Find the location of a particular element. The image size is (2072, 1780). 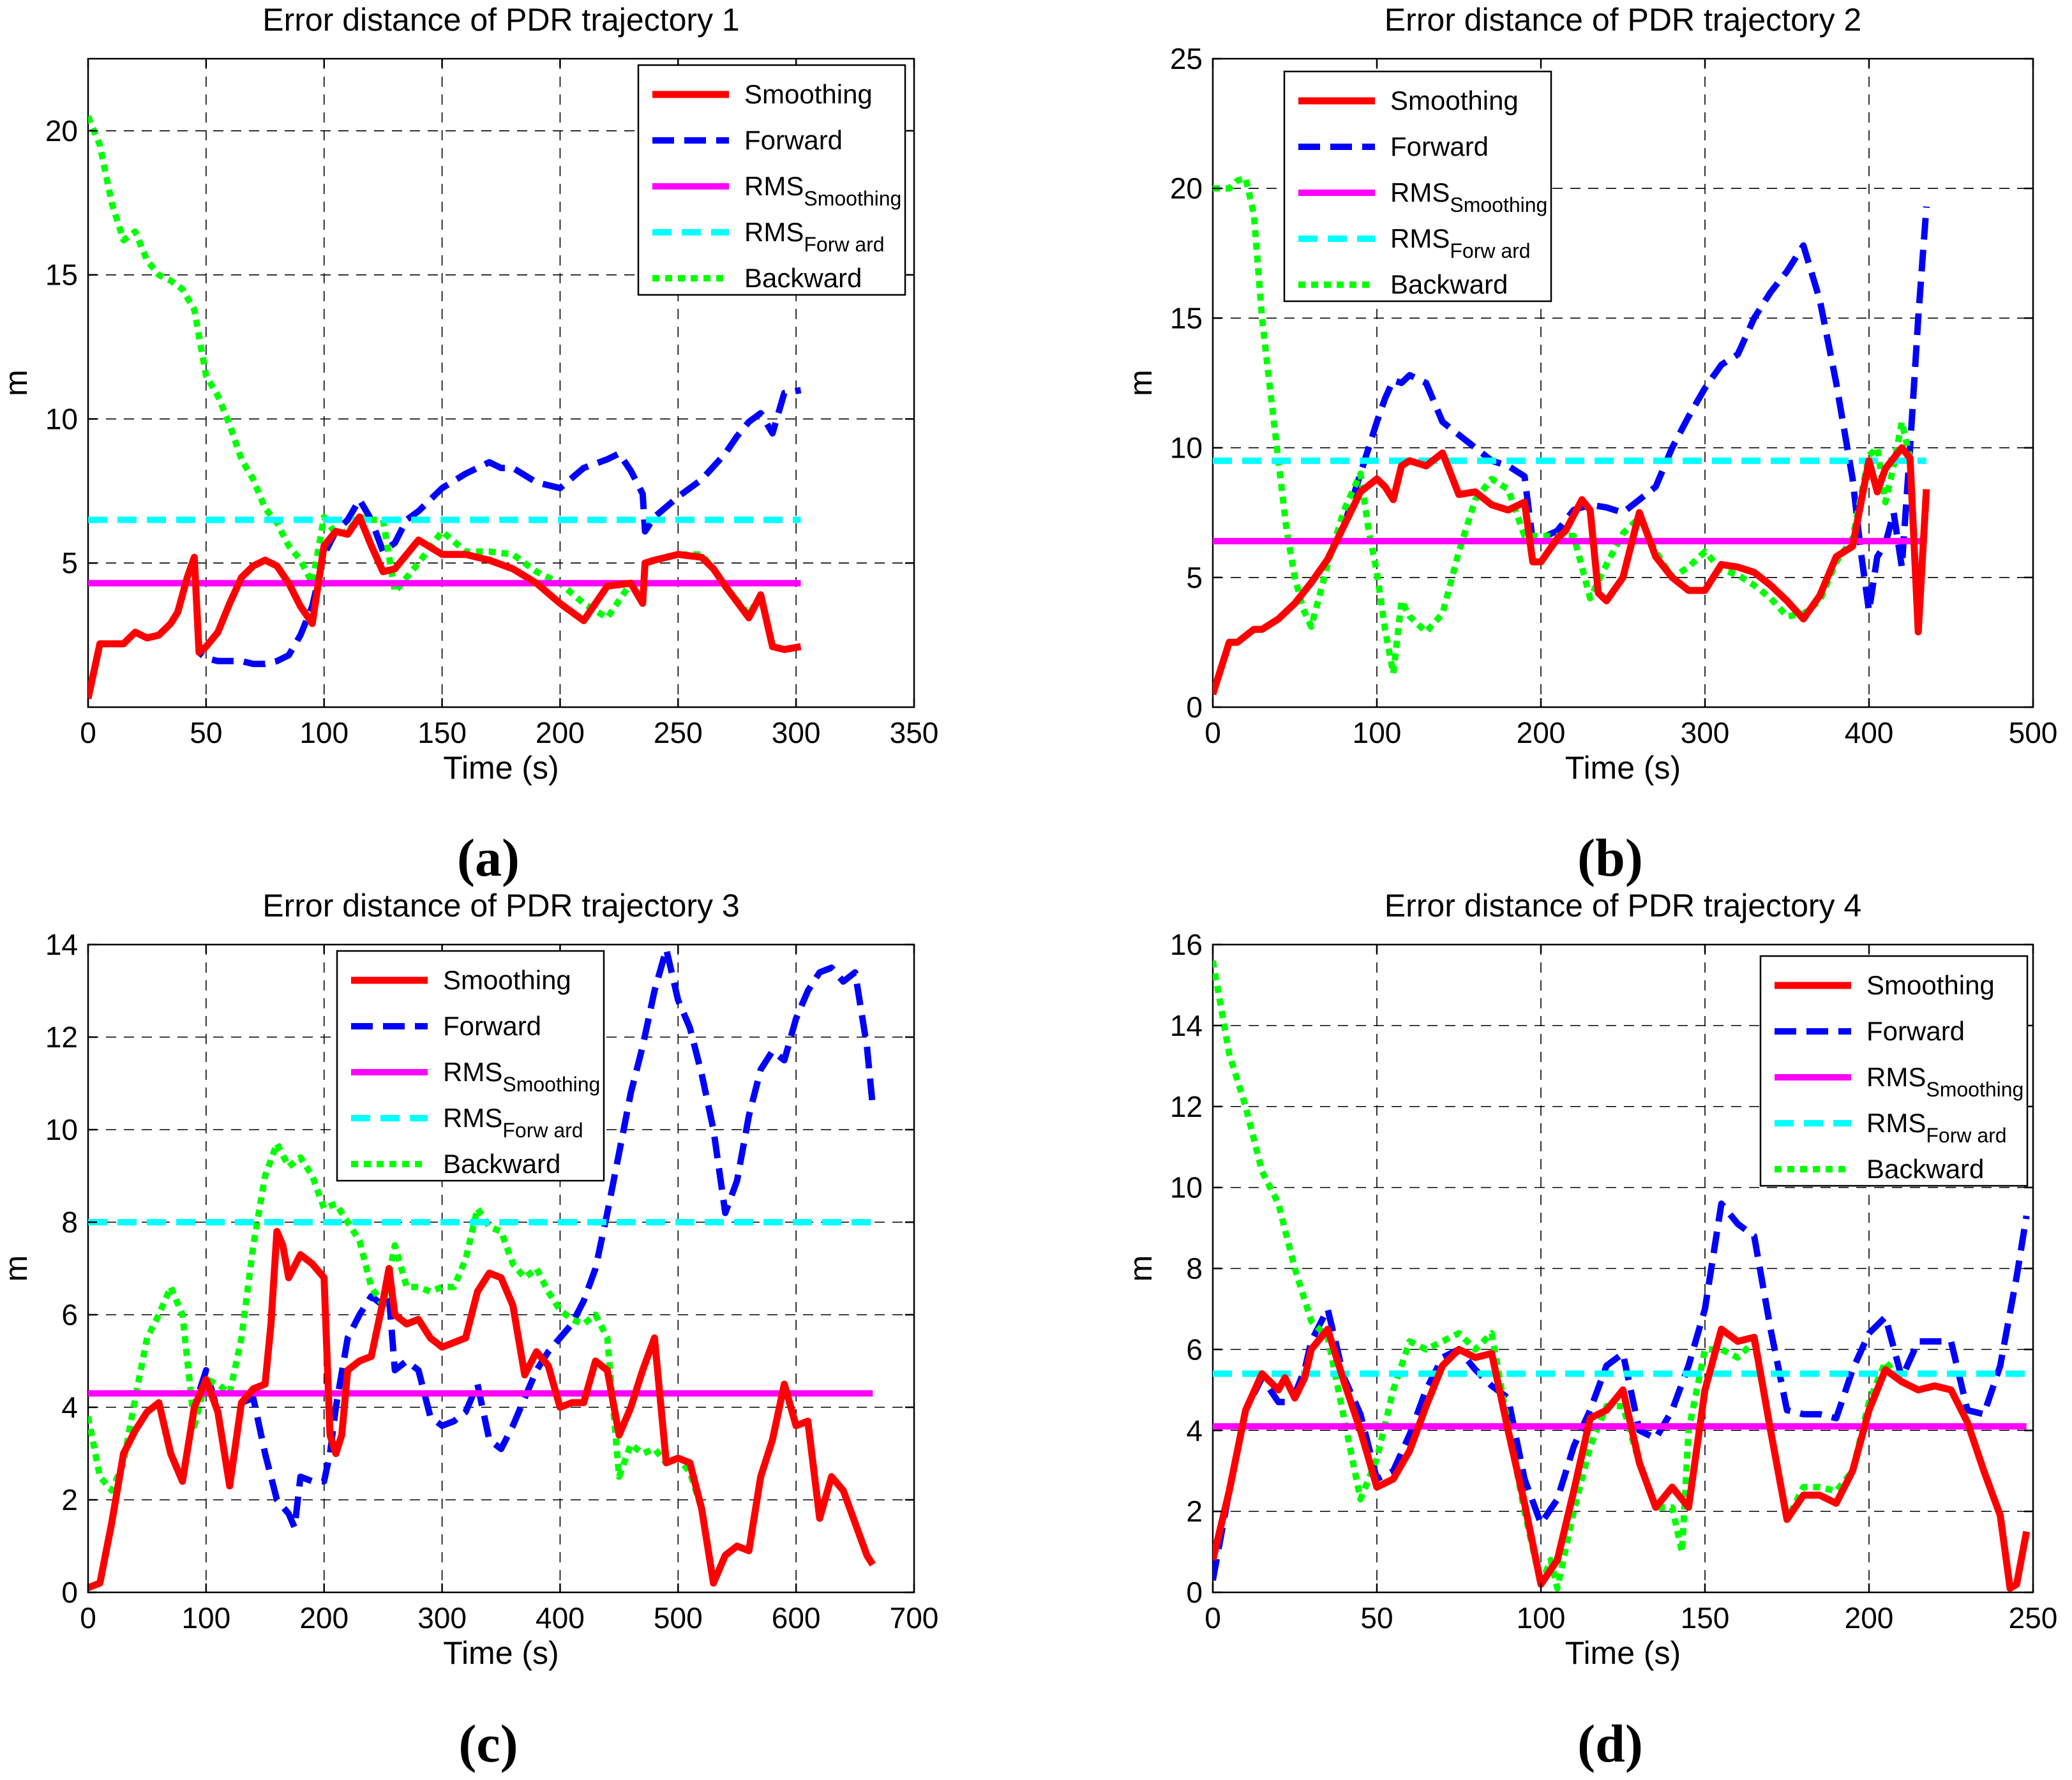

y-tick-label: 25 is located at coordinates (1186, 58).